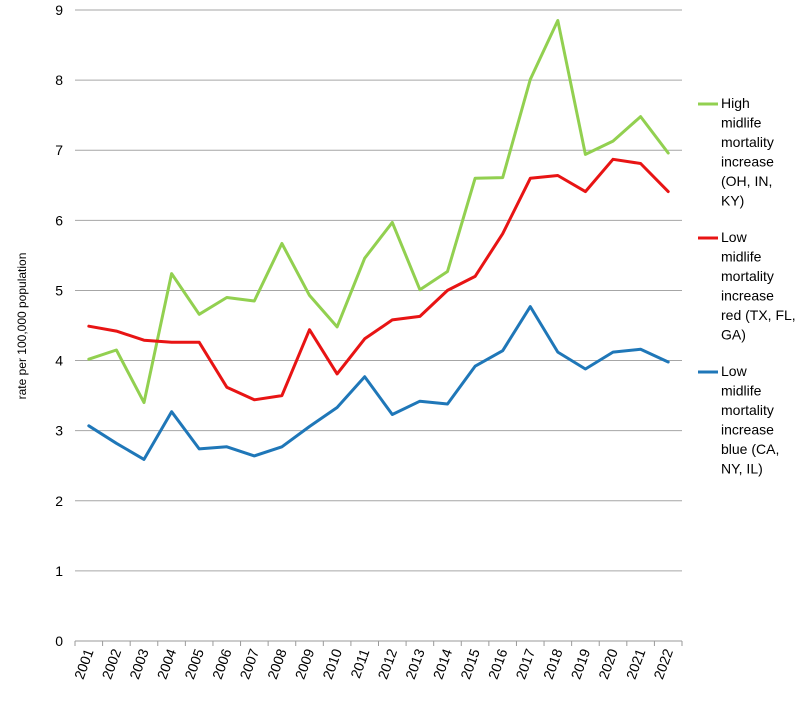 Image resolution: width=798 pixels, height=703 pixels. Describe the element at coordinates (525, 663) in the screenshot. I see `x-tick-label: 2017` at that location.